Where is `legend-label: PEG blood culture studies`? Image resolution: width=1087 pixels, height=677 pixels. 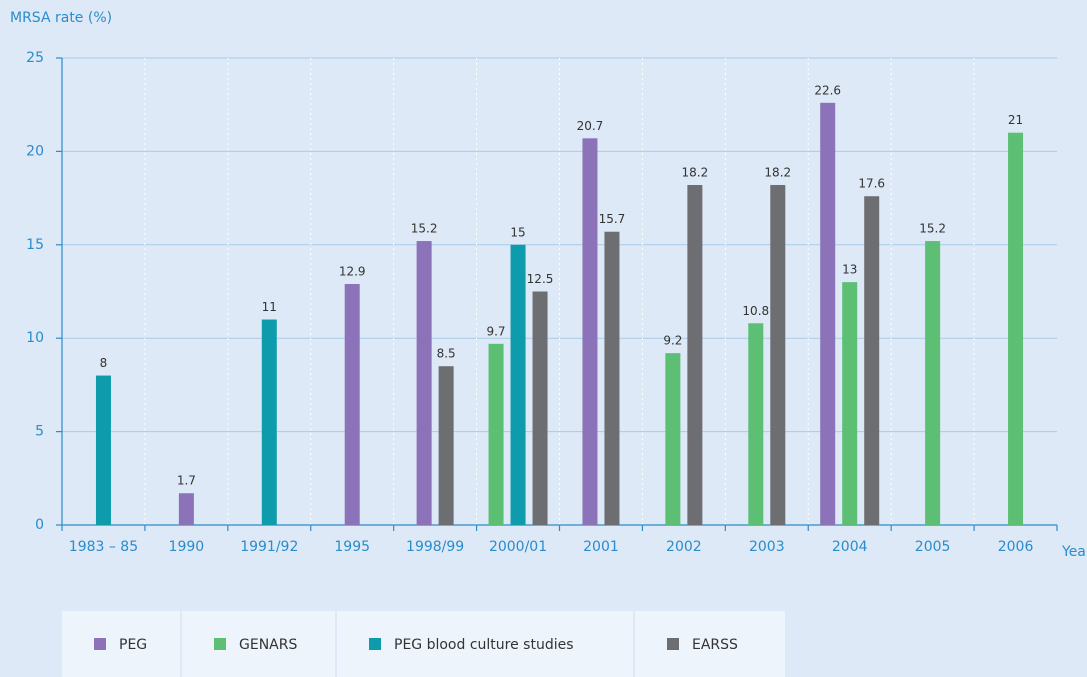 legend-label: PEG blood culture studies is located at coordinates (484, 645).